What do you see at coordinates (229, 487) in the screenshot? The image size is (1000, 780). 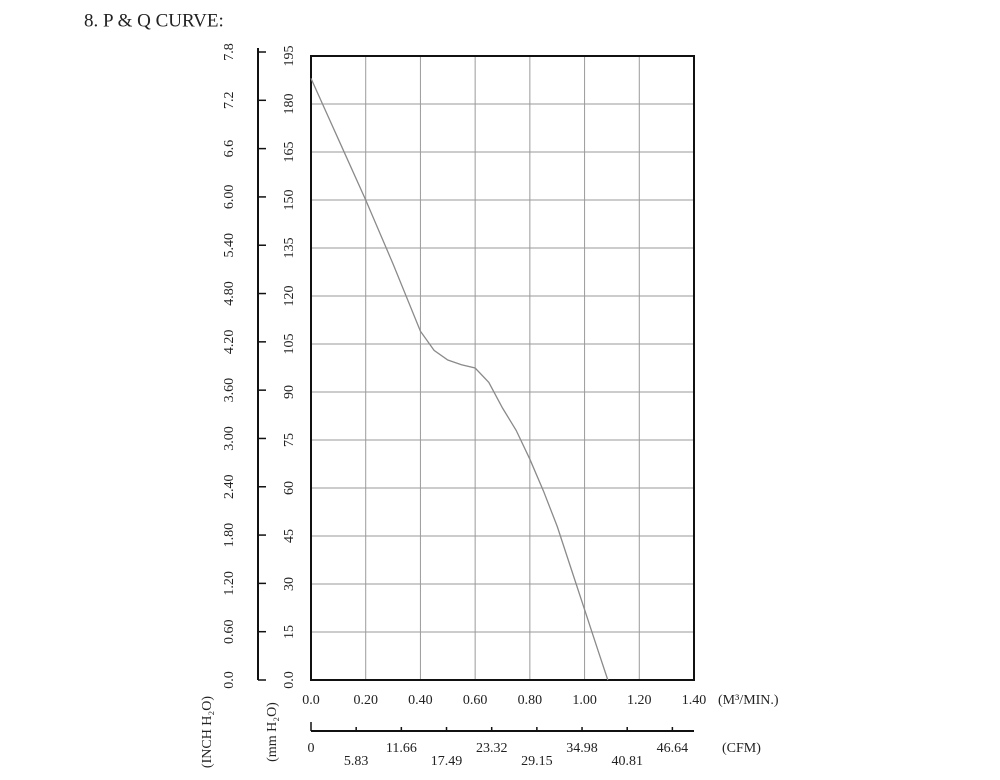 I see `y2-tick-label: 2.40` at bounding box center [229, 487].